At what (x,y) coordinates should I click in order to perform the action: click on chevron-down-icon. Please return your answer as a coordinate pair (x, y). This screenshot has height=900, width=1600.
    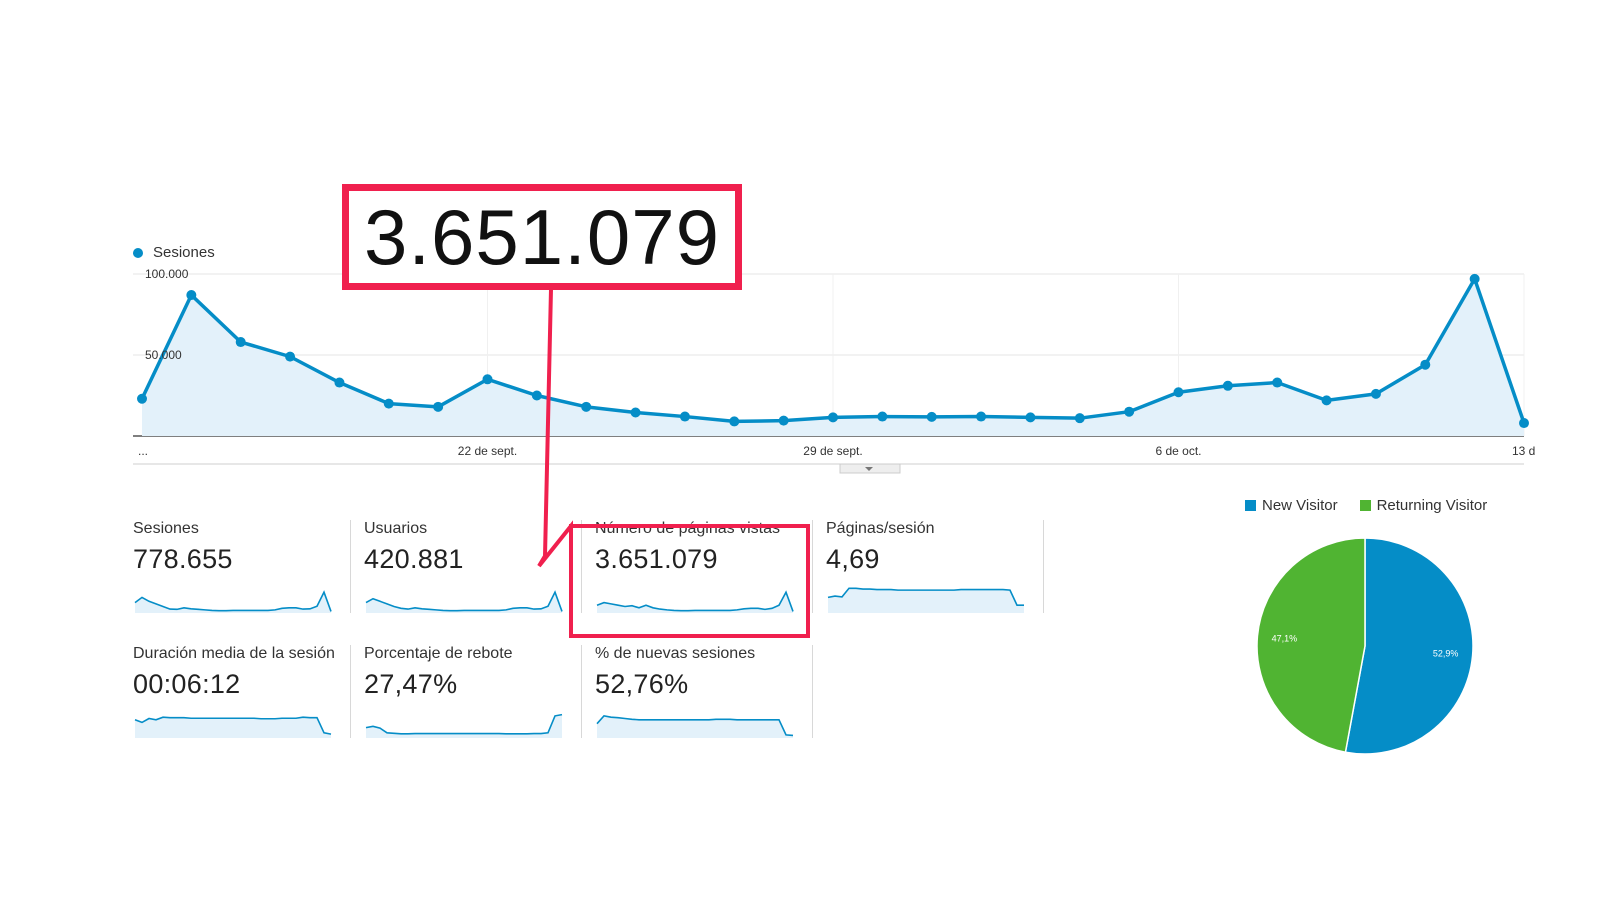
    Looking at the image, I should click on (869, 469).